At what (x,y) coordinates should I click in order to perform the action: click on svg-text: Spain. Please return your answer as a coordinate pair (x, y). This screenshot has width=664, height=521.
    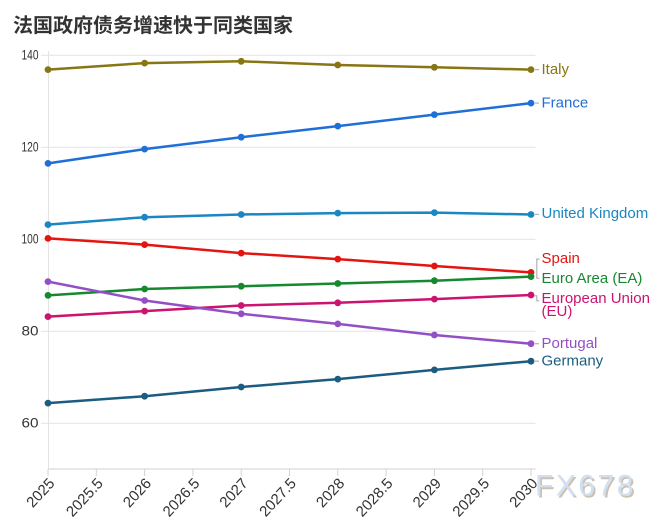
    Looking at the image, I should click on (561, 258).